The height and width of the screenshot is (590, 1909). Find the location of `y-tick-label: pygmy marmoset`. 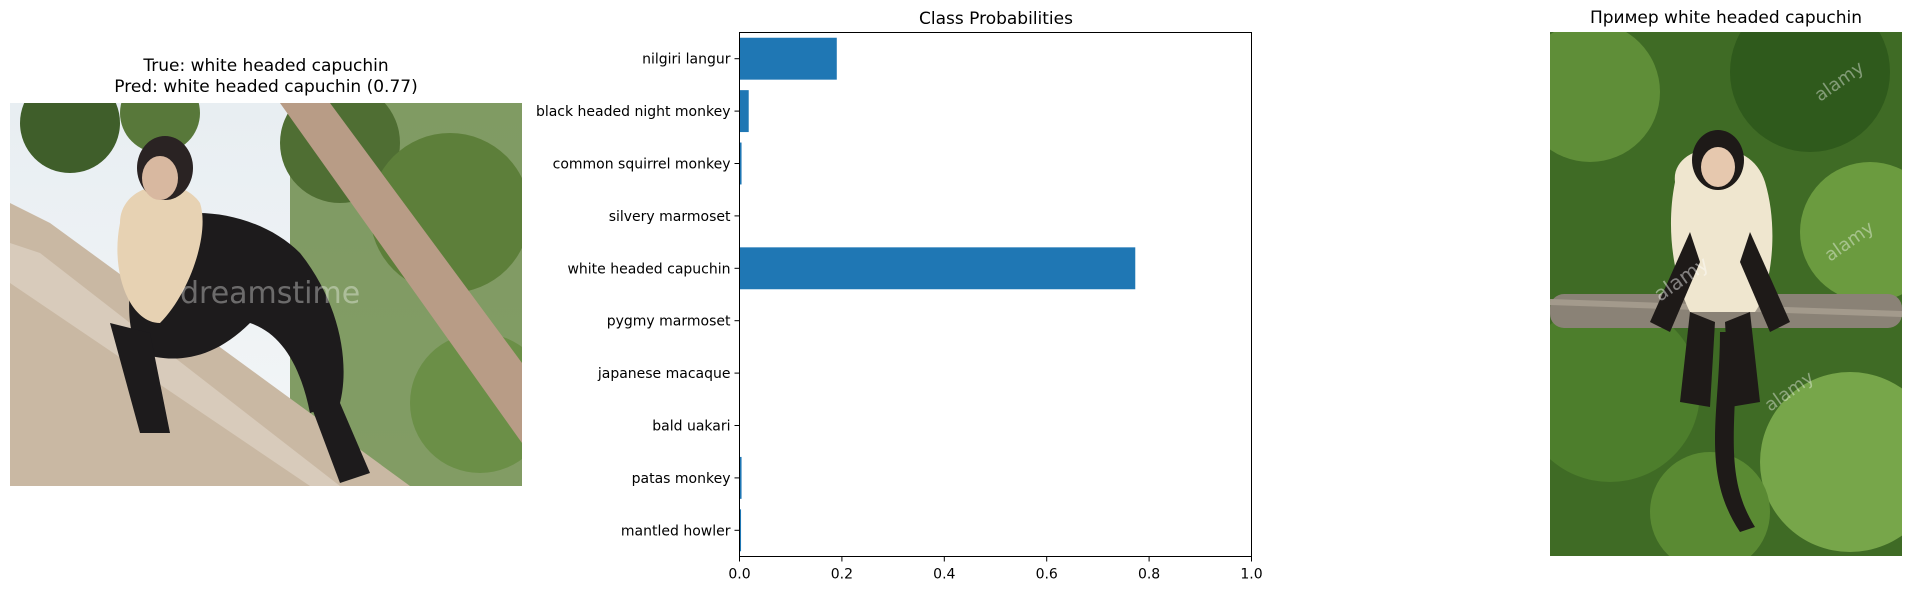

y-tick-label: pygmy marmoset is located at coordinates (669, 322).